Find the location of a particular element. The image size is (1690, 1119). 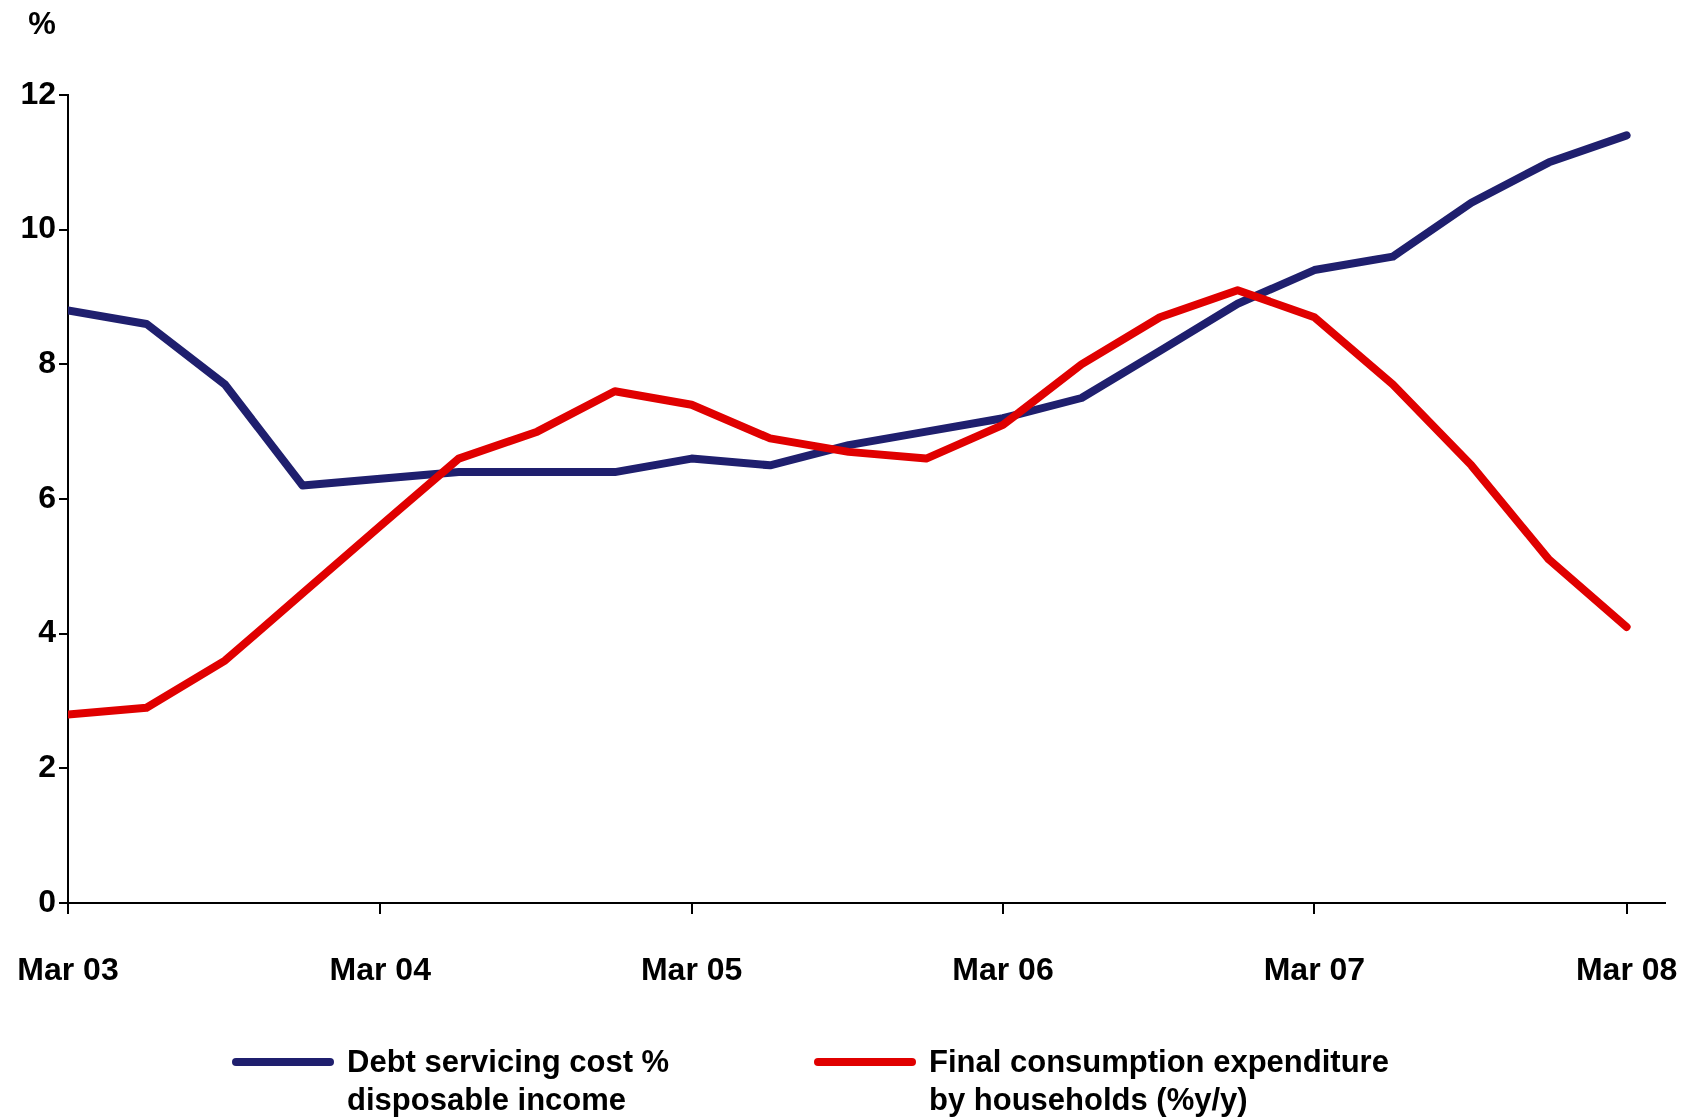

x-tick-label: Mar 08 is located at coordinates (1626, 969).